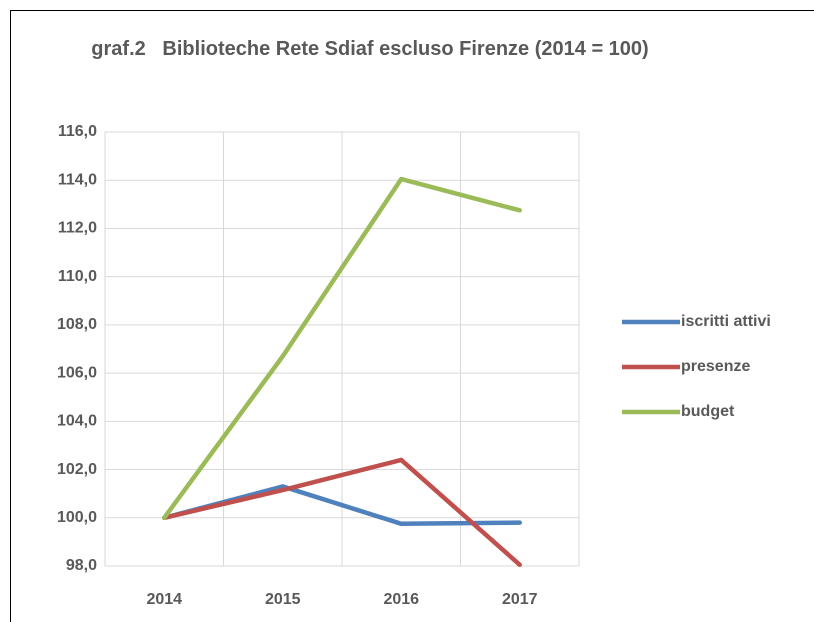 The height and width of the screenshot is (622, 814). Describe the element at coordinates (81, 565) in the screenshot. I see `y-tick-label: 98,0` at that location.